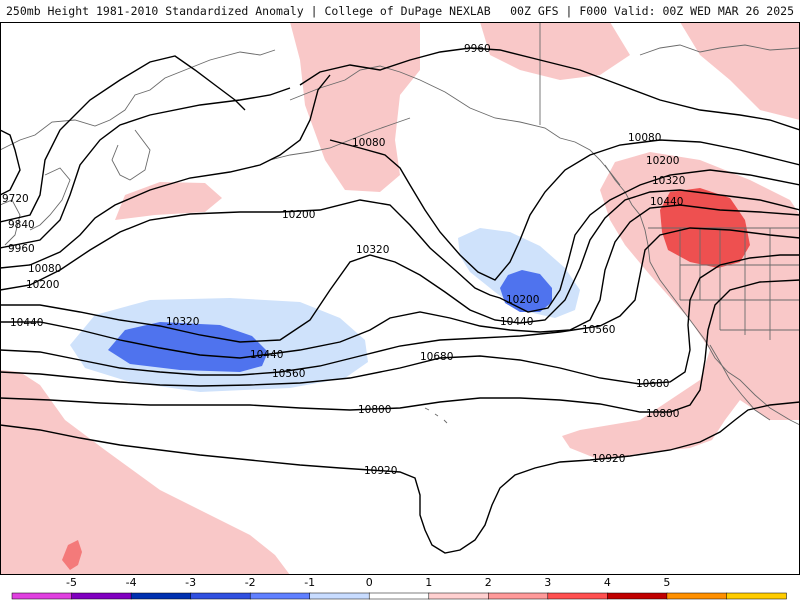 The width and height of the screenshot is (800, 600). Describe the element at coordinates (374, 410) in the screenshot. I see `label-10800-central: 10800` at that location.